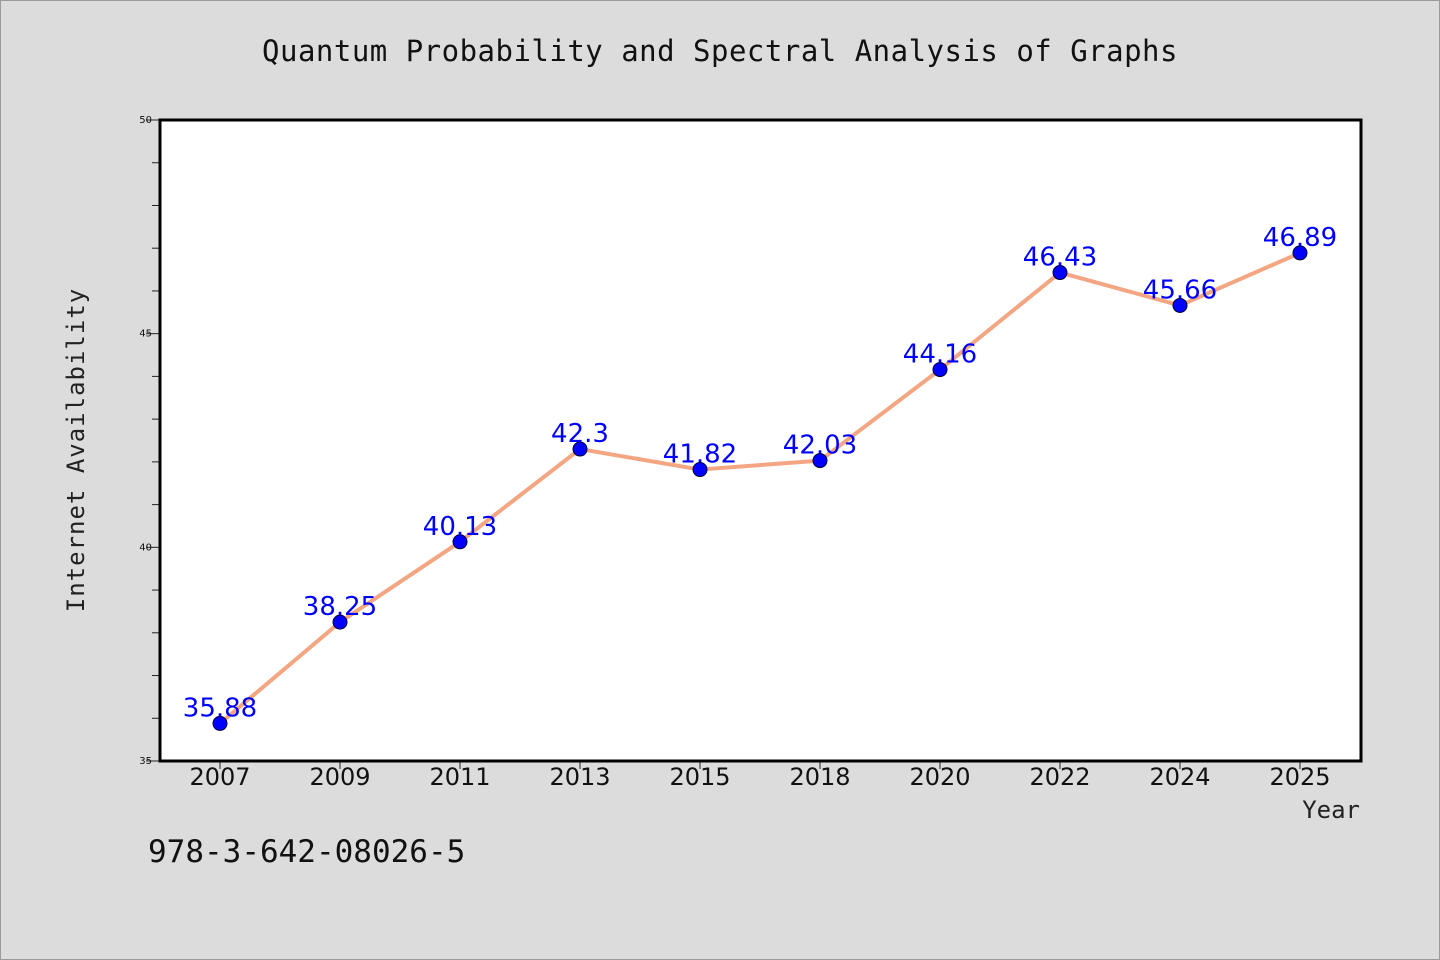 The image size is (1440, 960). What do you see at coordinates (820, 446) in the screenshot?
I see `data-label: 42.03` at bounding box center [820, 446].